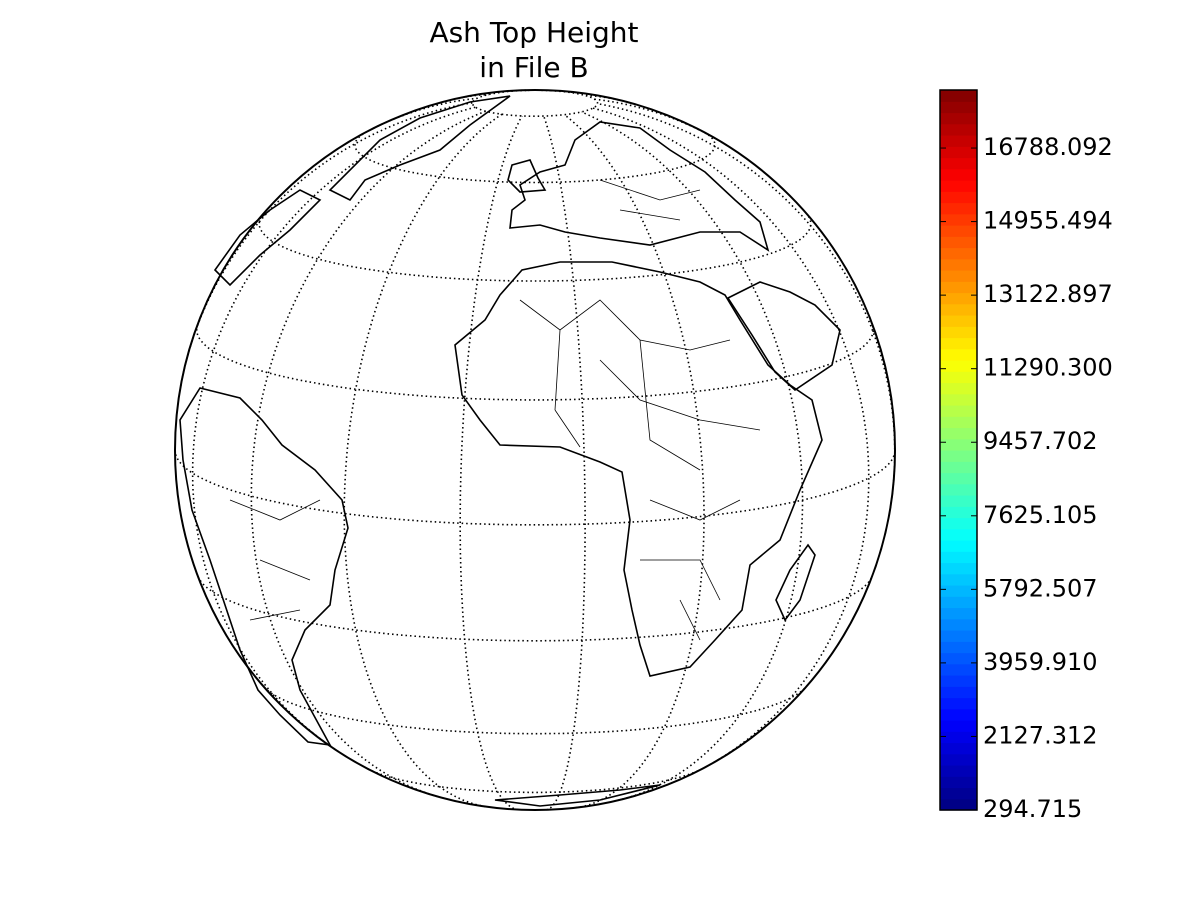  Describe the element at coordinates (1040, 588) in the screenshot. I see `colorbar-tick-label: 5792.507` at that location.